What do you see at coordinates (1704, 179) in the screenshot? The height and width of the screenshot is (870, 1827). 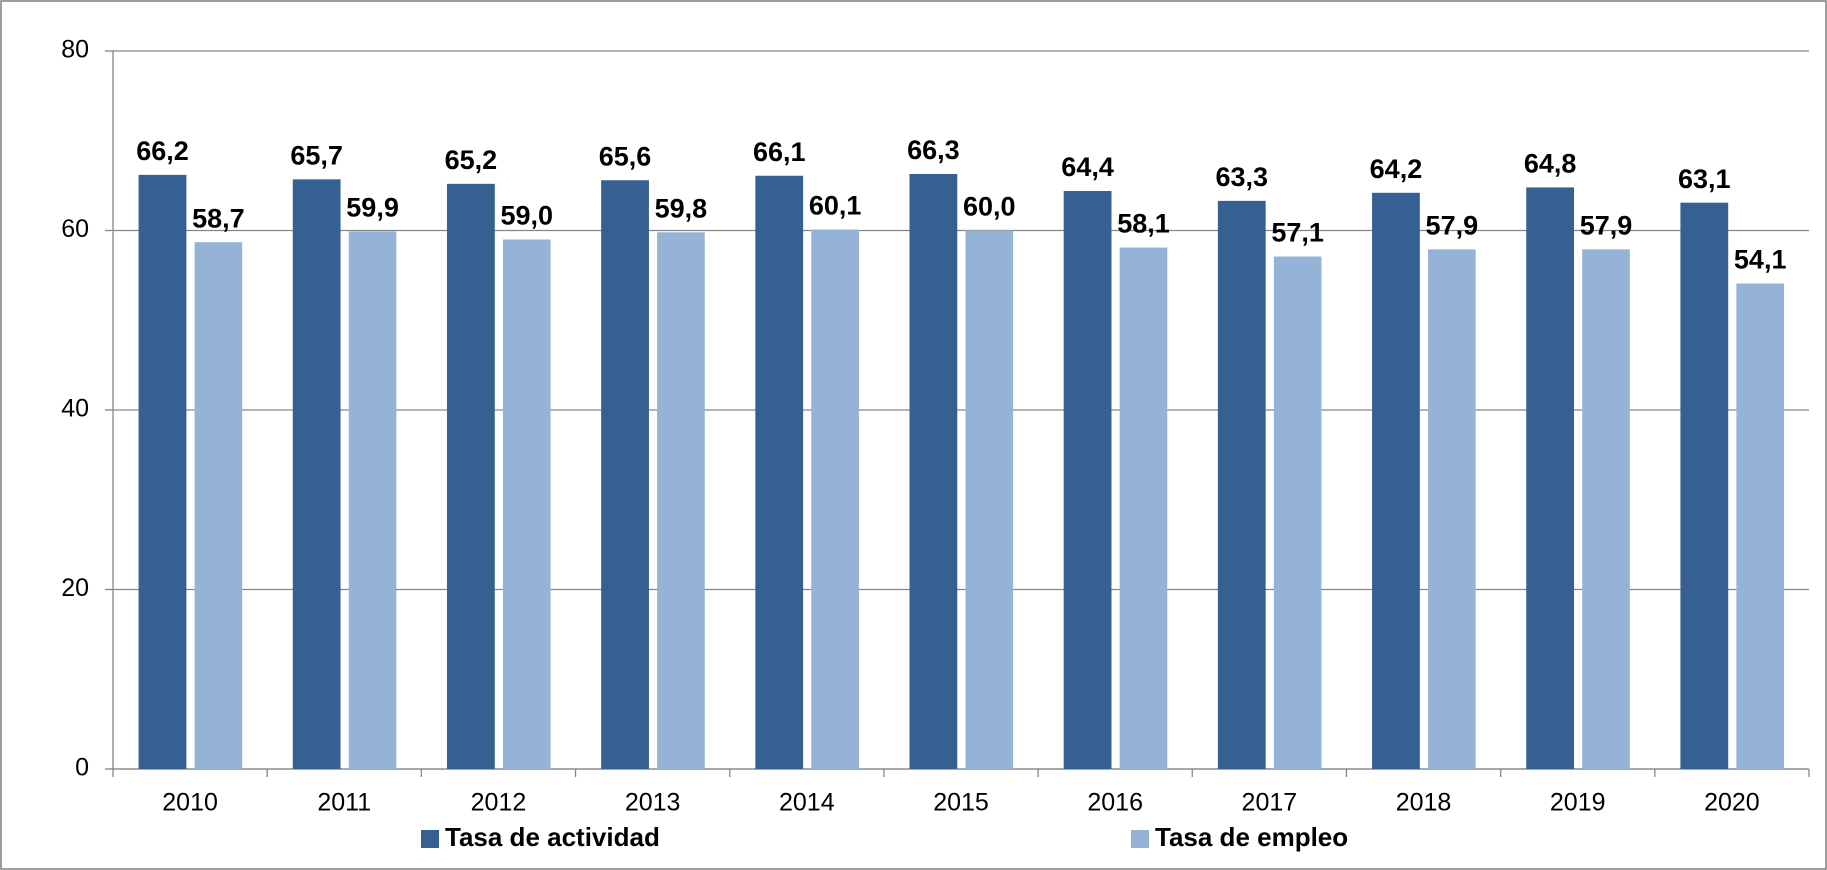 I see `value-label: 63,1` at bounding box center [1704, 179].